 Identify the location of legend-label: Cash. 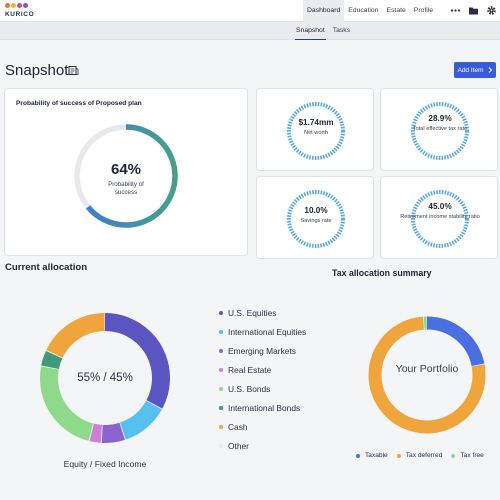
(238, 427).